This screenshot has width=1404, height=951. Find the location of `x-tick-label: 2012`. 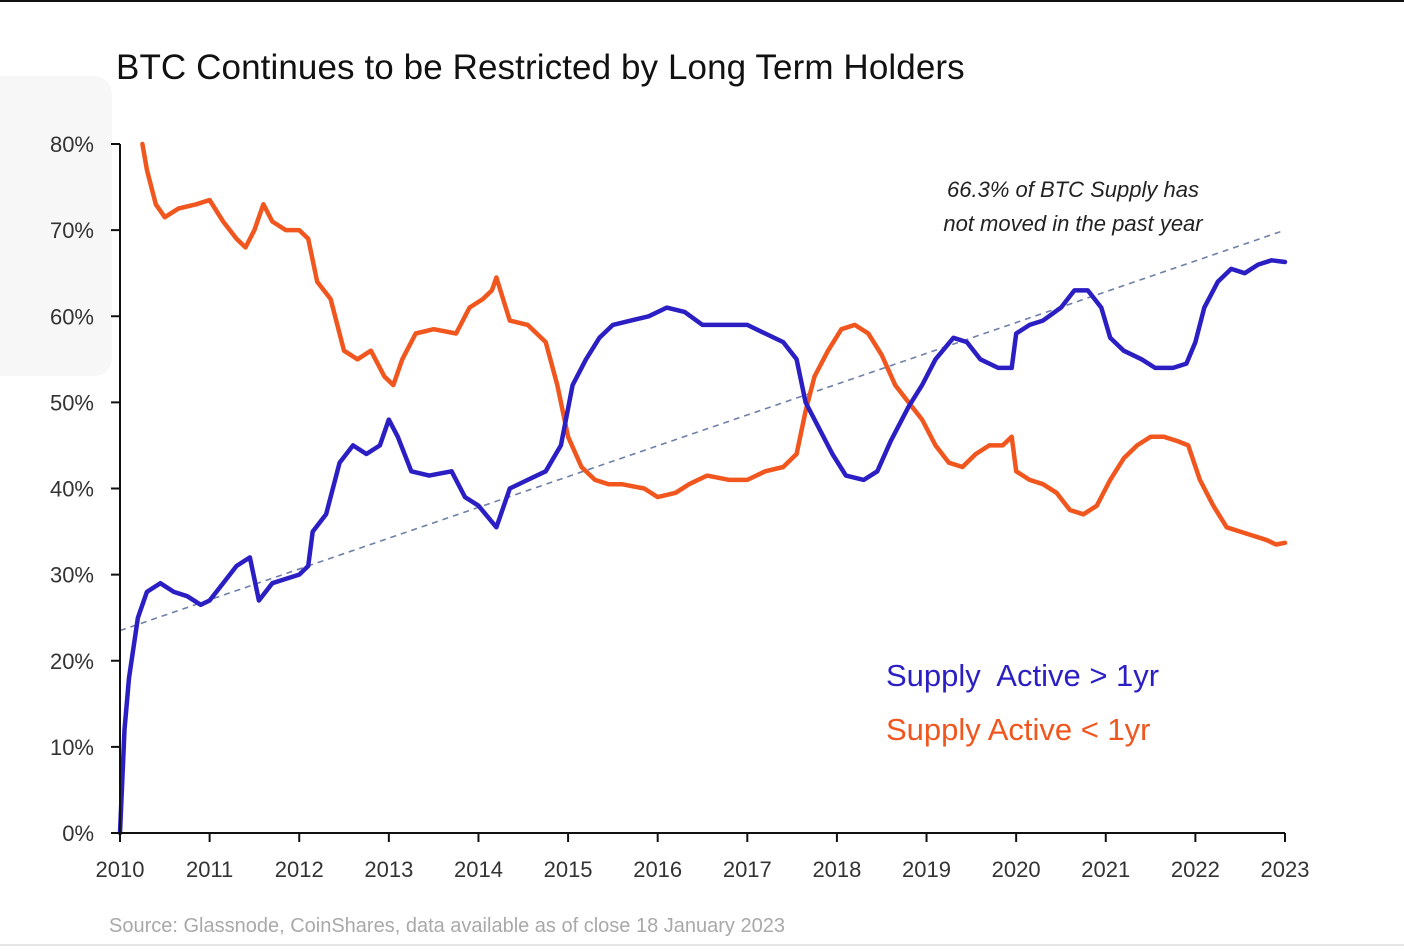

x-tick-label: 2012 is located at coordinates (299, 869).